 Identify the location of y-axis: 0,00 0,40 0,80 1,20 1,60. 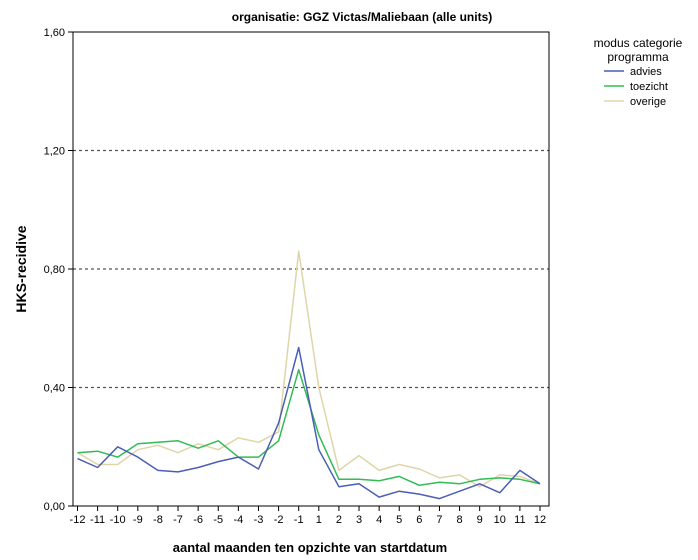
(58, 270).